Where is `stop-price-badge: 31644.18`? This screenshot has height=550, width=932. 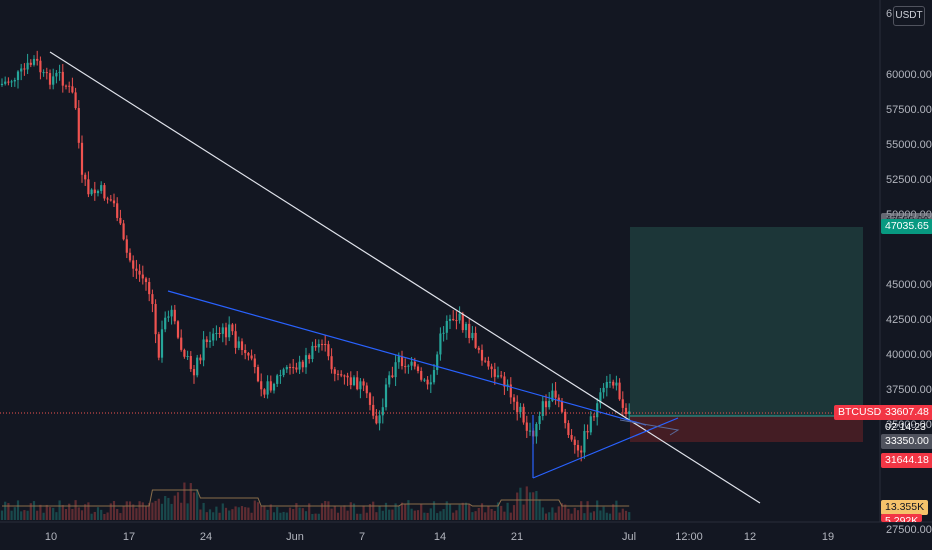 stop-price-badge: 31644.18 is located at coordinates (906, 460).